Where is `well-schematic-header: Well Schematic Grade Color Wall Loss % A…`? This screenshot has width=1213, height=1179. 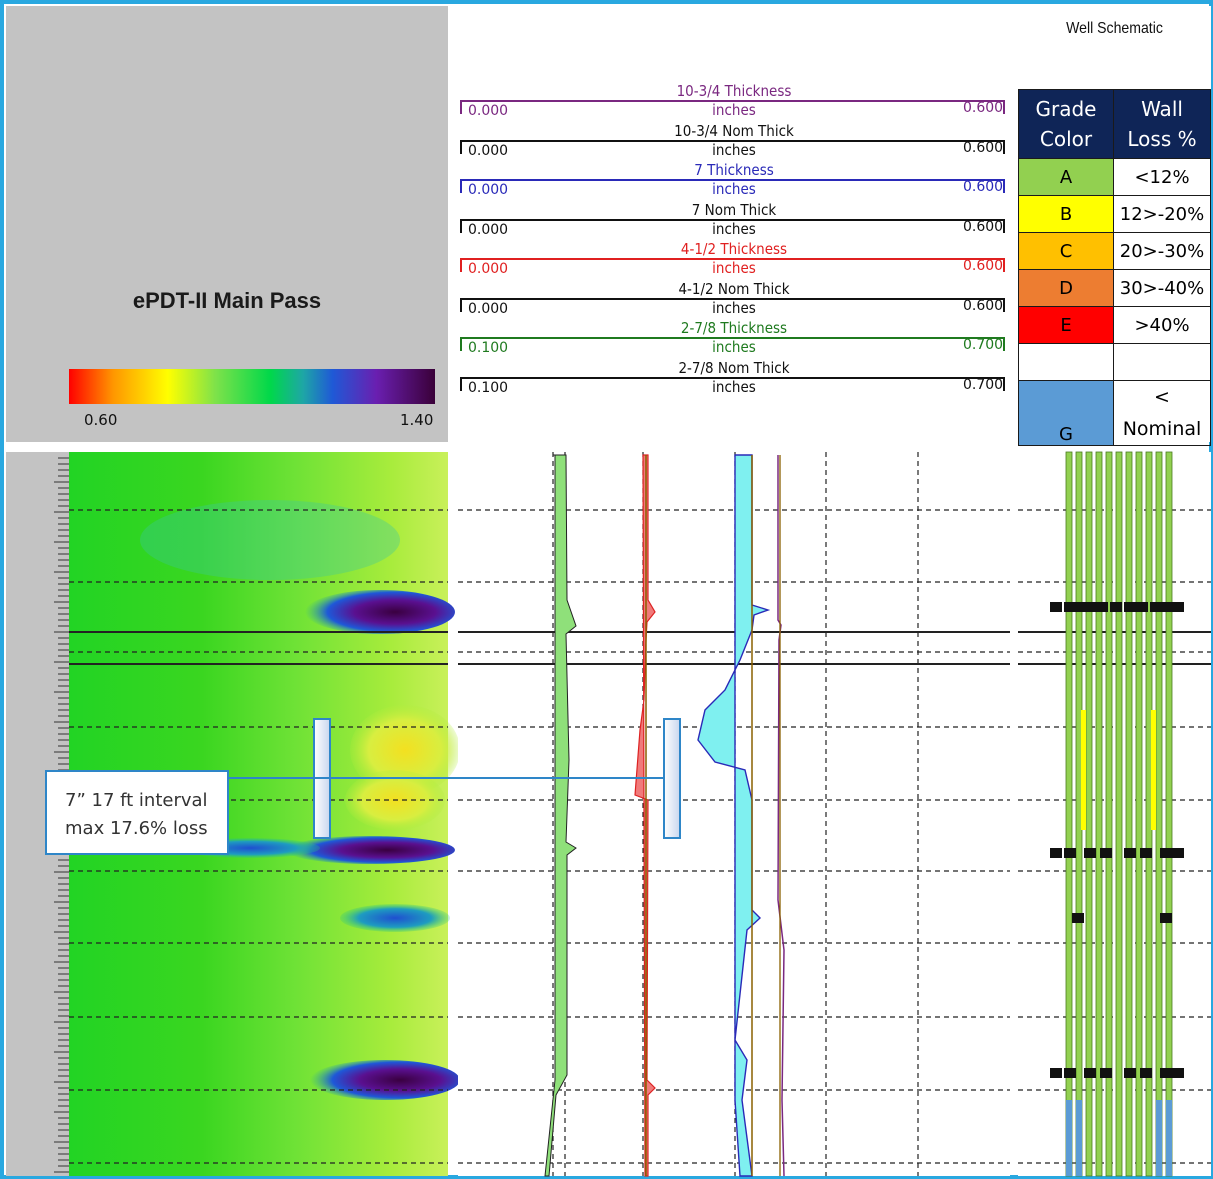 well-schematic-header: Well Schematic Grade Color Wall Loss % A… is located at coordinates (1114, 226).